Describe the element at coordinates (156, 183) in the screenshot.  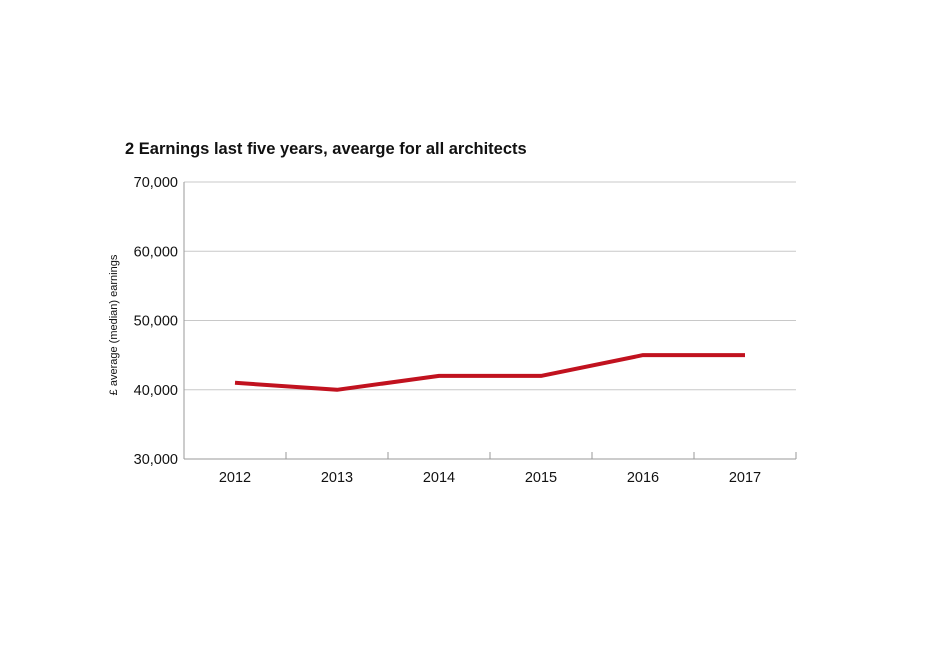
I see `y-tick-label: 70,000` at that location.